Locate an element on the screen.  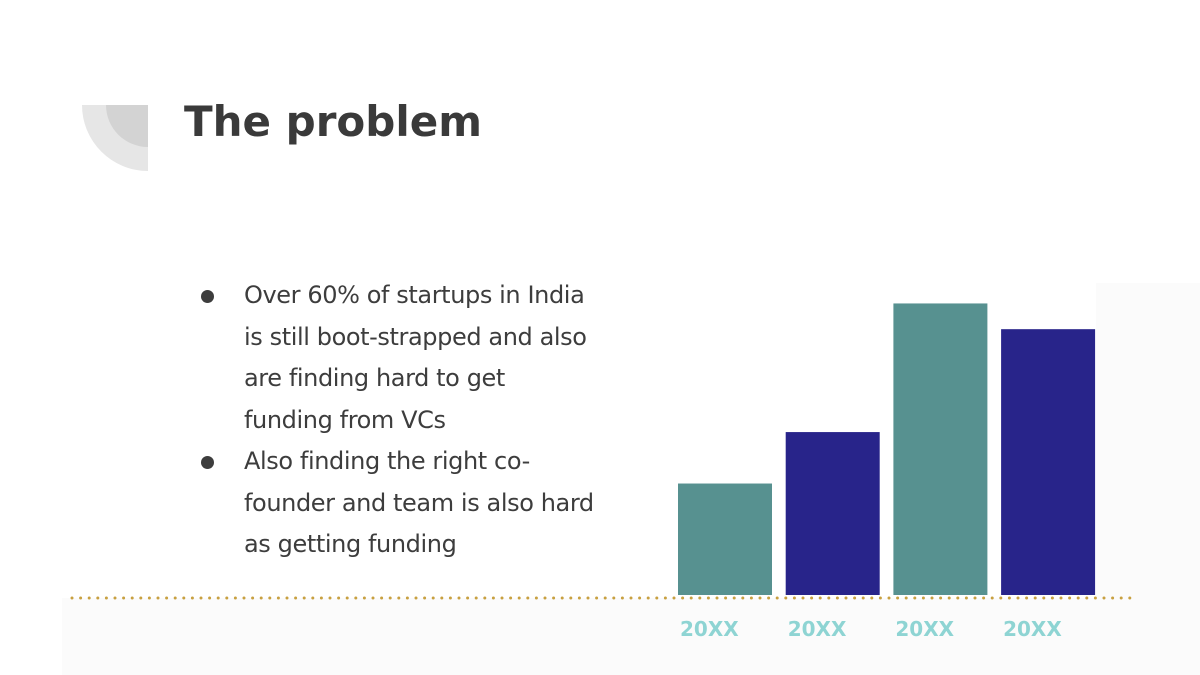
corner-decoration is located at coordinates (115, 138).